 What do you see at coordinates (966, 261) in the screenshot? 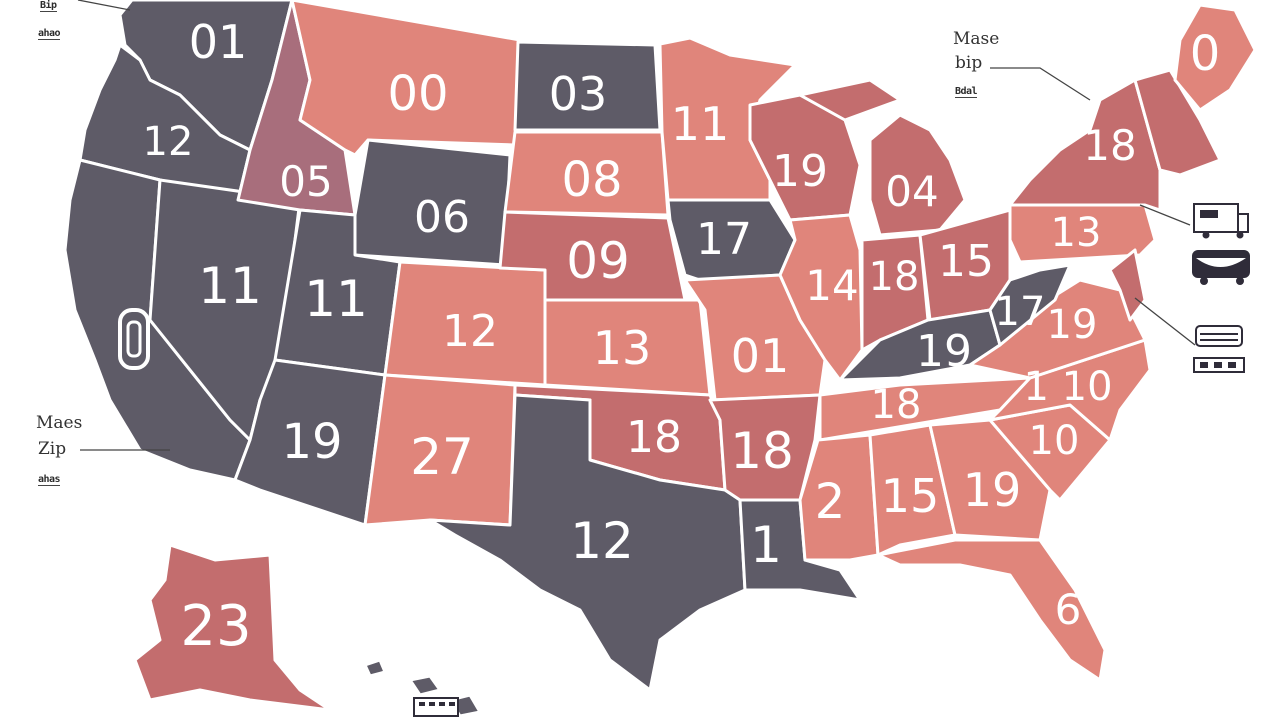
I see `label-oh: 15` at bounding box center [966, 261].